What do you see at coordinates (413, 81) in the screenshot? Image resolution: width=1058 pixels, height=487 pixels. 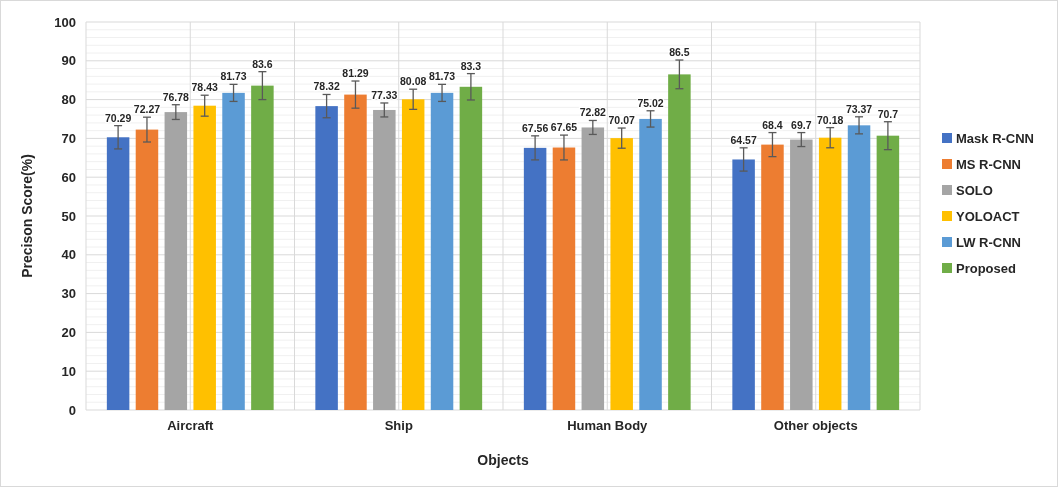 I see `data-label: 80.08` at bounding box center [413, 81].